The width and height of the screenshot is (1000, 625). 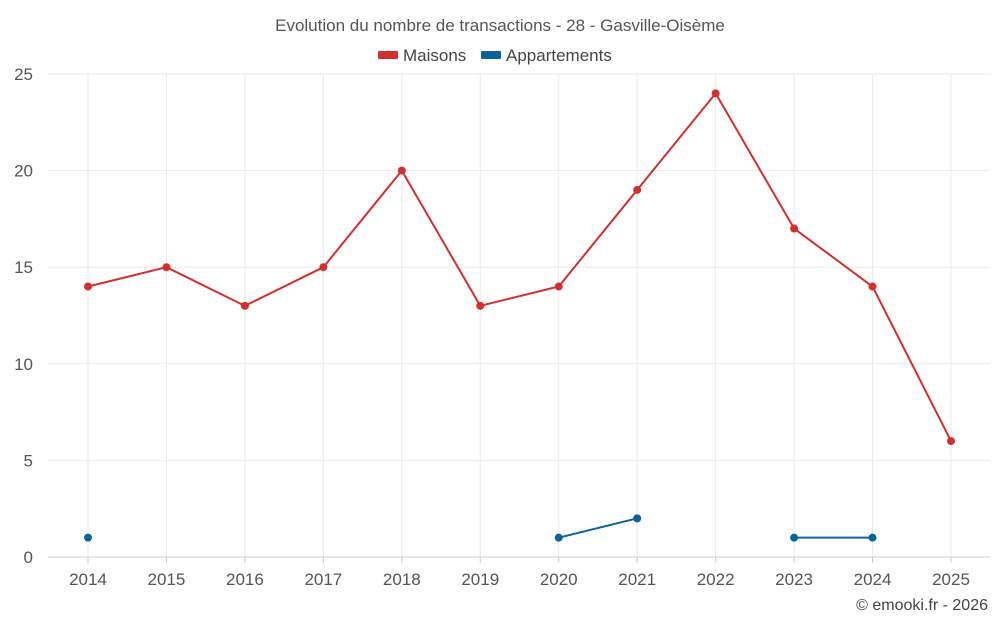 What do you see at coordinates (716, 579) in the screenshot?
I see `x-tick-label: 2022` at bounding box center [716, 579].